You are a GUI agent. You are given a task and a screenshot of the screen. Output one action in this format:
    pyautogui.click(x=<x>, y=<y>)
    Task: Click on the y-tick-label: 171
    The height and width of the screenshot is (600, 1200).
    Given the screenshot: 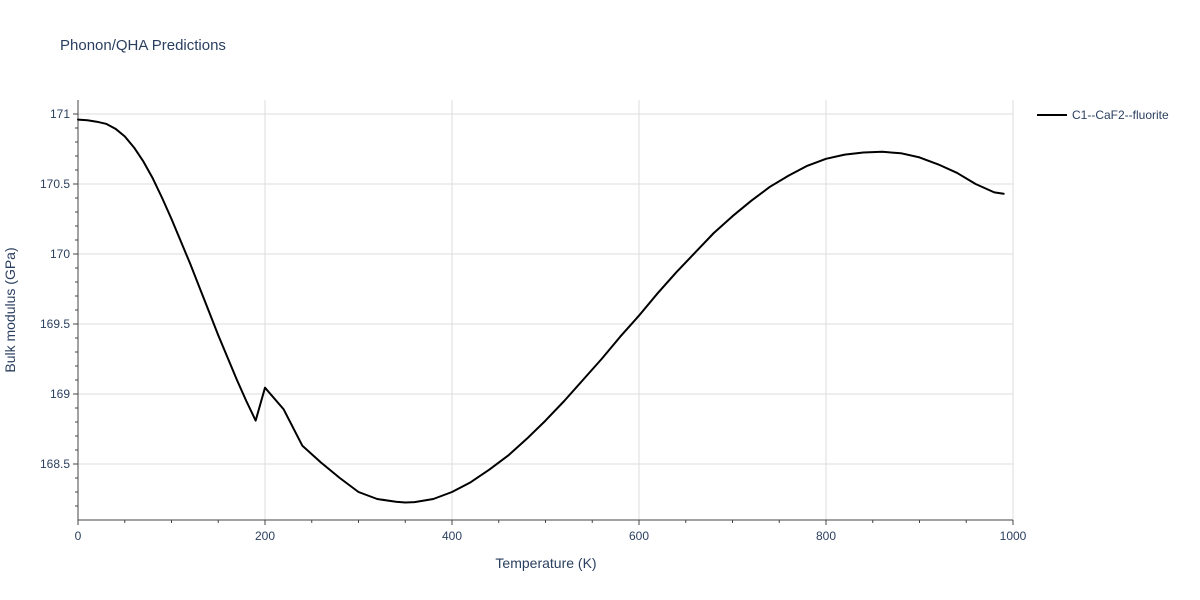 What is the action you would take?
    pyautogui.click(x=60, y=114)
    